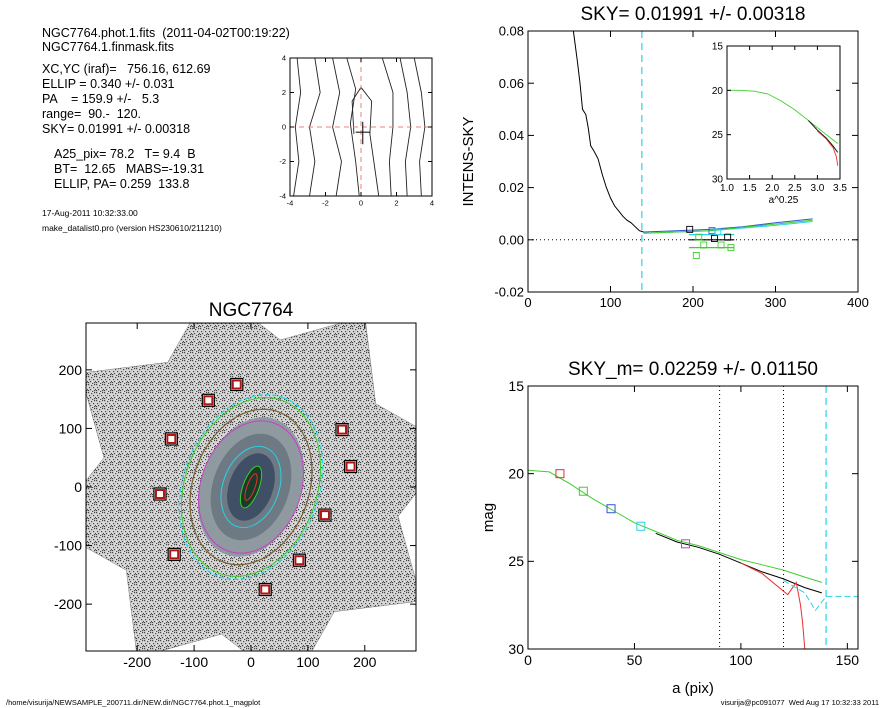 The height and width of the screenshot is (708, 885). What do you see at coordinates (692, 14) in the screenshot?
I see `sky-title: SKY= 0.01991 +/- 0.00318` at bounding box center [692, 14].